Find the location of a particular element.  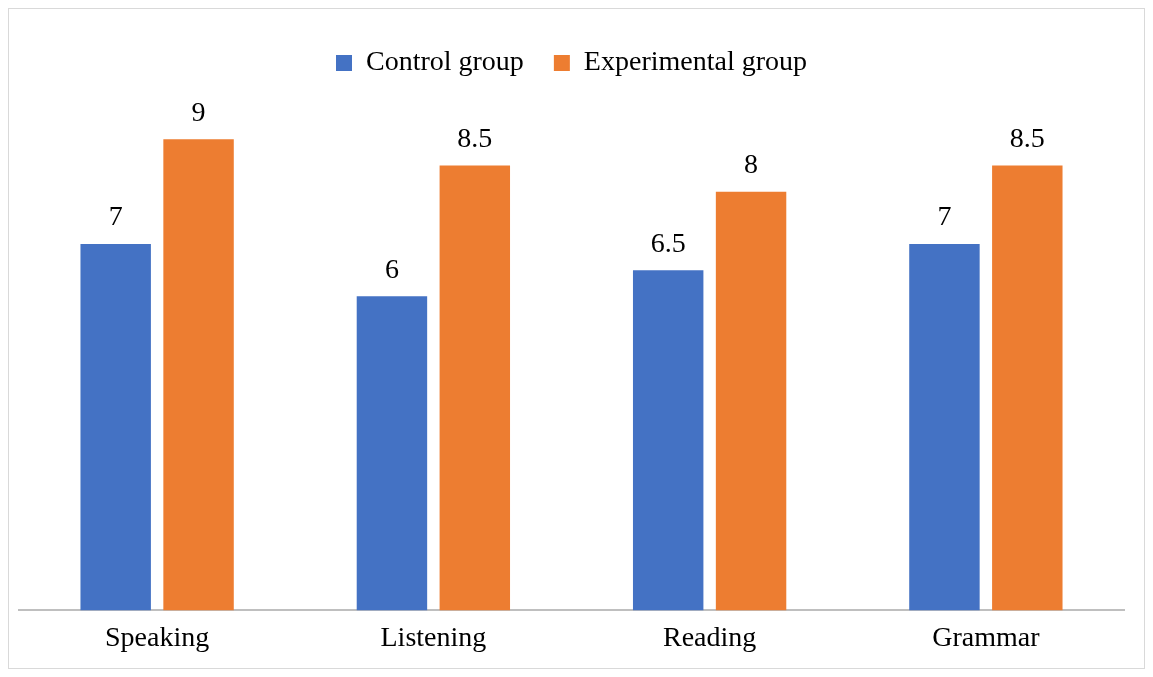

legend-label: Control group is located at coordinates (444, 61).